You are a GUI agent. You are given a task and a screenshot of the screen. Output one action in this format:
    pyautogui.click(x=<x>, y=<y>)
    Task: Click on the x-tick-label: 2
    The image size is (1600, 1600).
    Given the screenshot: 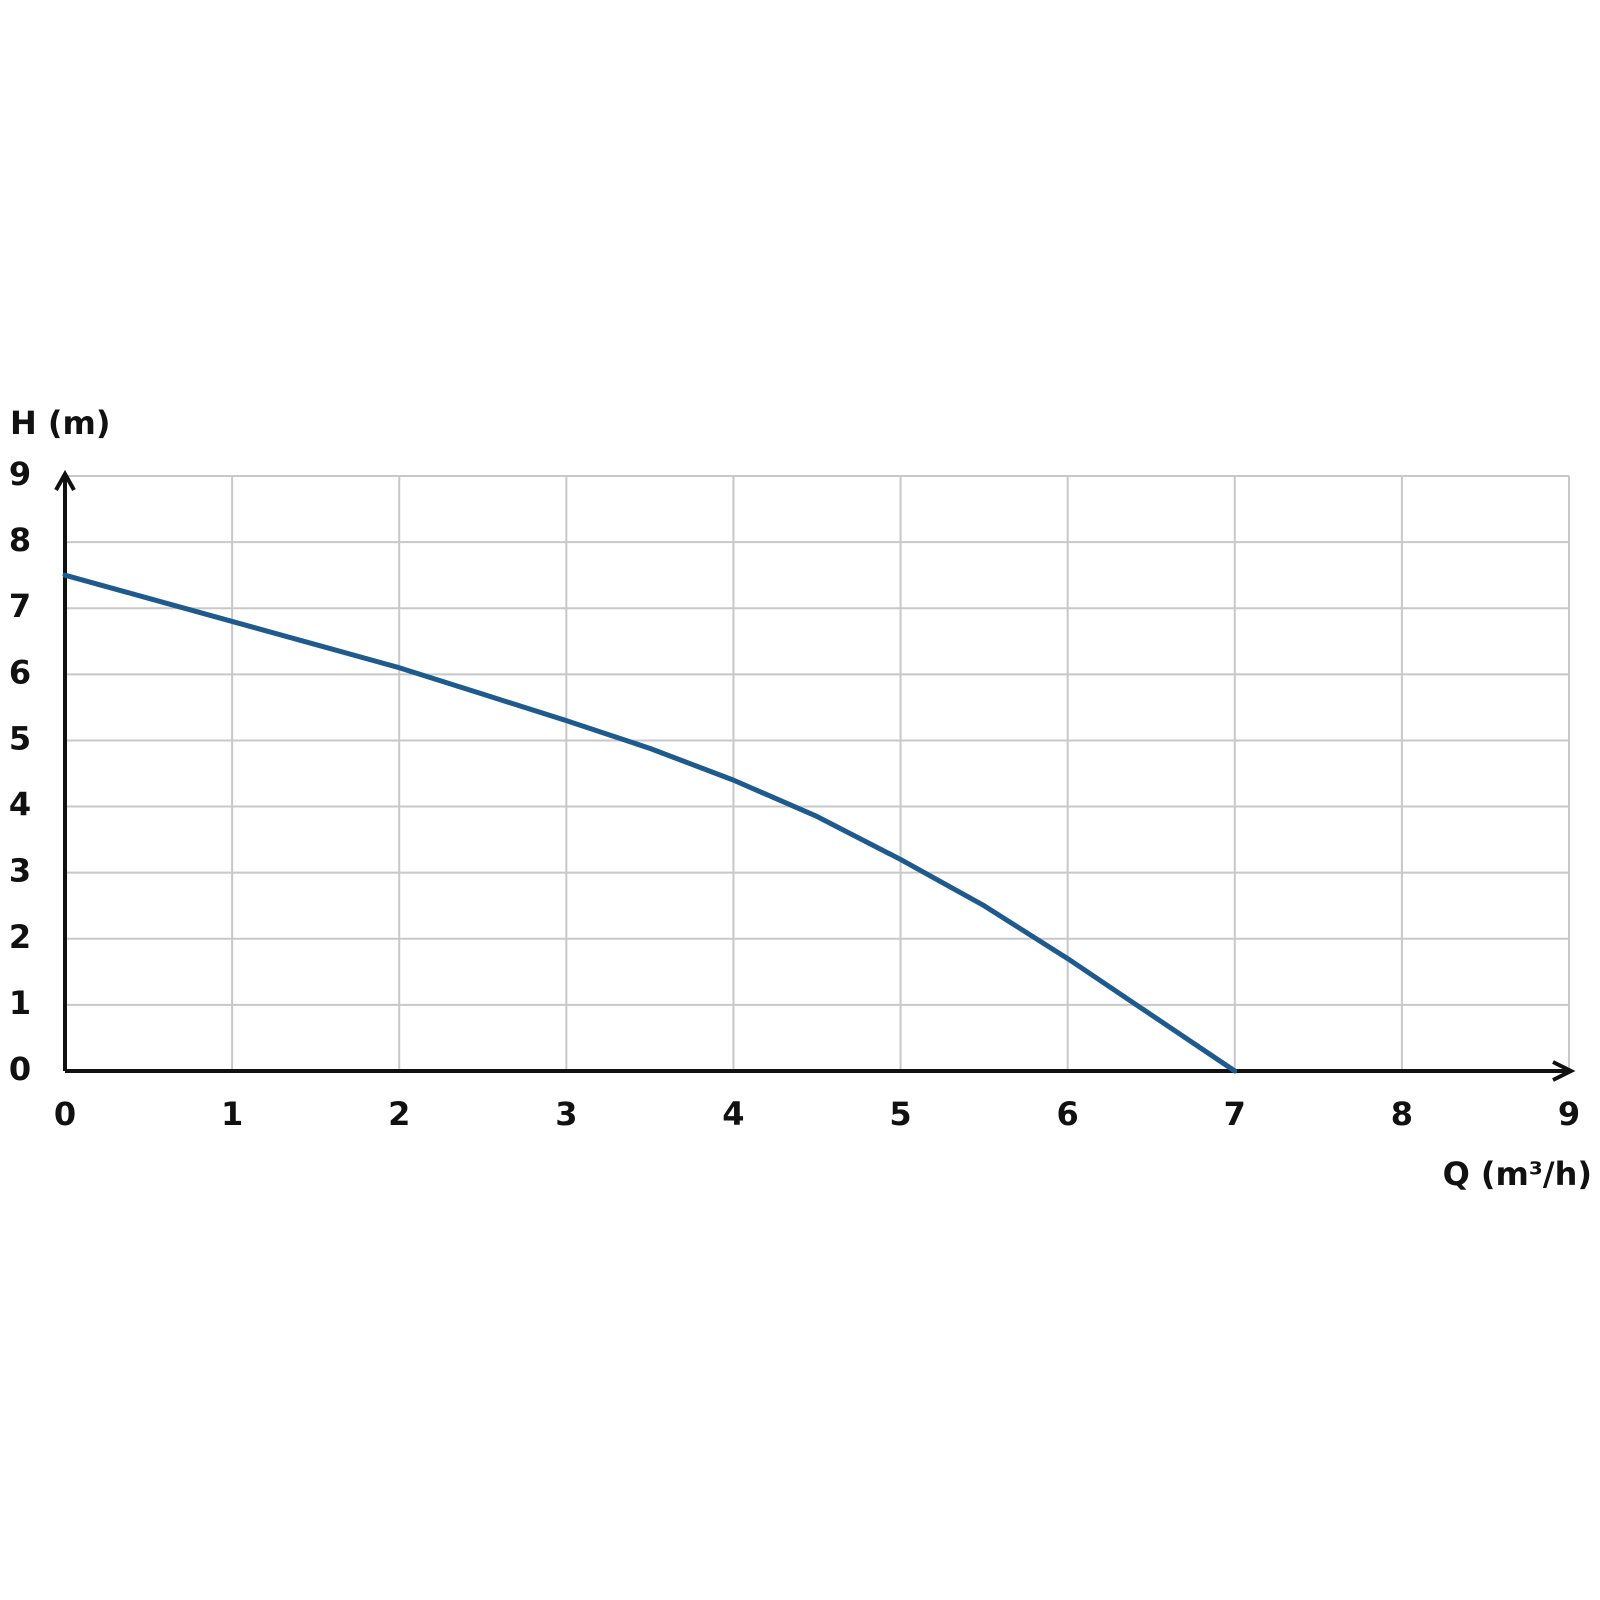 What is the action you would take?
    pyautogui.click(x=399, y=1114)
    